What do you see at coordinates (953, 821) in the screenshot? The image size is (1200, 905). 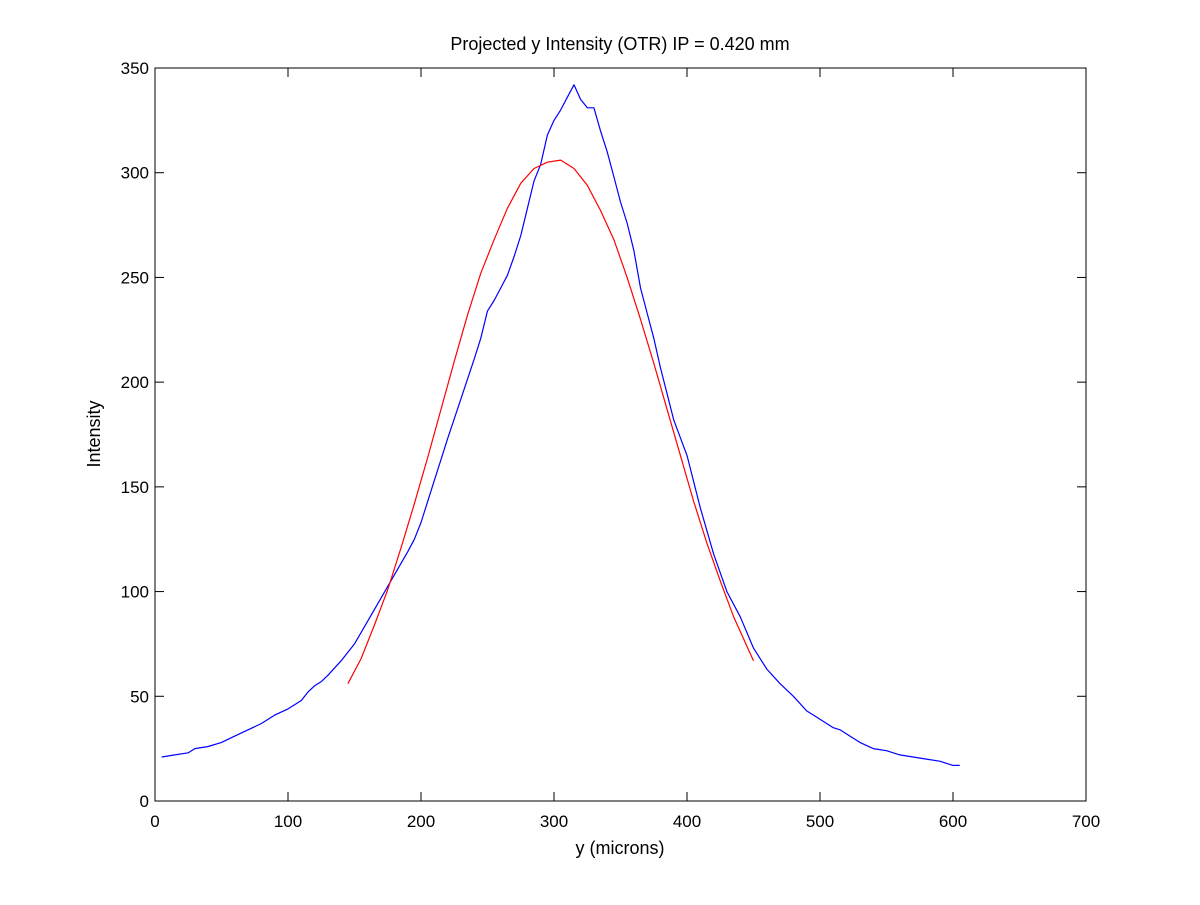 I see `x-tick-label: 600` at bounding box center [953, 821].